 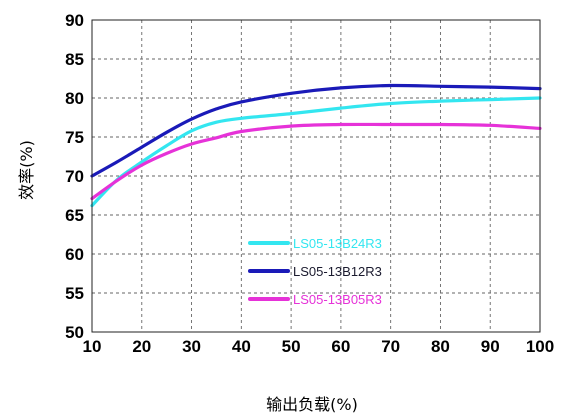 I want to click on legend: LS05-13B24R3 LS05-13B12R3 LS05-13B05R3, so click(x=315, y=271).